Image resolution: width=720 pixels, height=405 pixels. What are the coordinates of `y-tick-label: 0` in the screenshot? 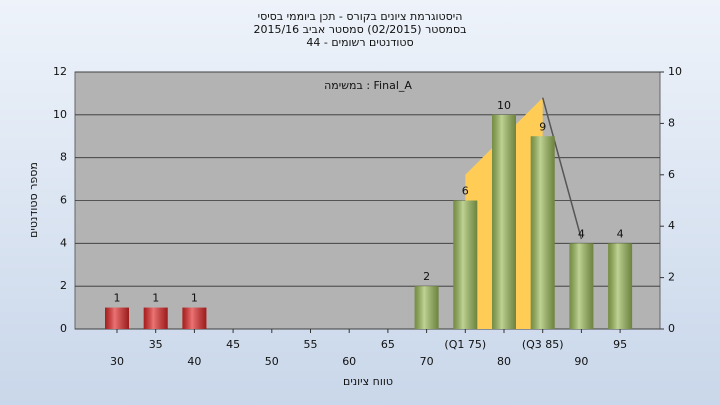 It's located at (63, 328).